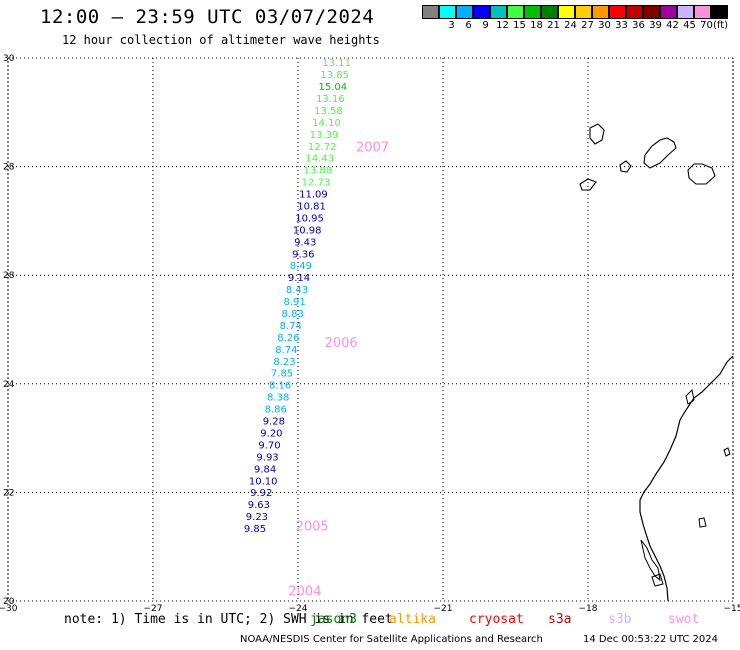 Image resolution: width=740 pixels, height=650 pixels. What do you see at coordinates (317, 171) in the screenshot?
I see `wave-height-label: 13.88` at bounding box center [317, 171].